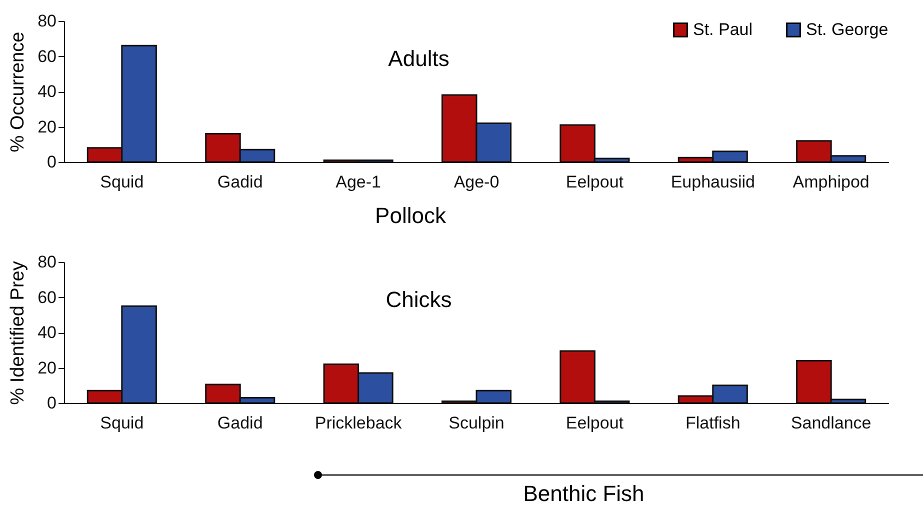 This screenshot has width=923, height=512. Describe the element at coordinates (723, 29) in the screenshot. I see `legend-label: St. Paul` at that location.